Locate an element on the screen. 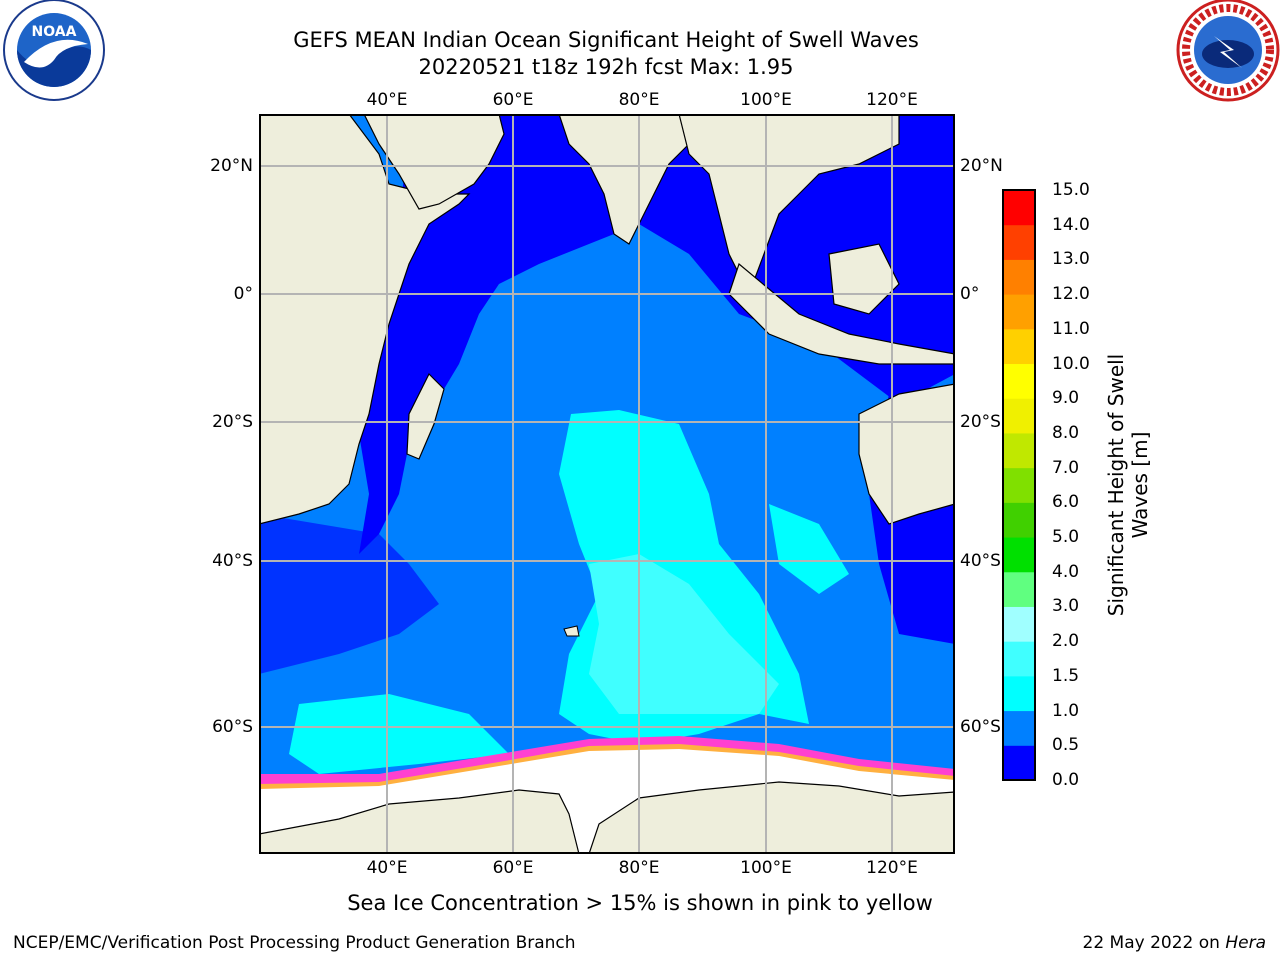  noaa-logo-icon: NOAA is located at coordinates (54, 50).